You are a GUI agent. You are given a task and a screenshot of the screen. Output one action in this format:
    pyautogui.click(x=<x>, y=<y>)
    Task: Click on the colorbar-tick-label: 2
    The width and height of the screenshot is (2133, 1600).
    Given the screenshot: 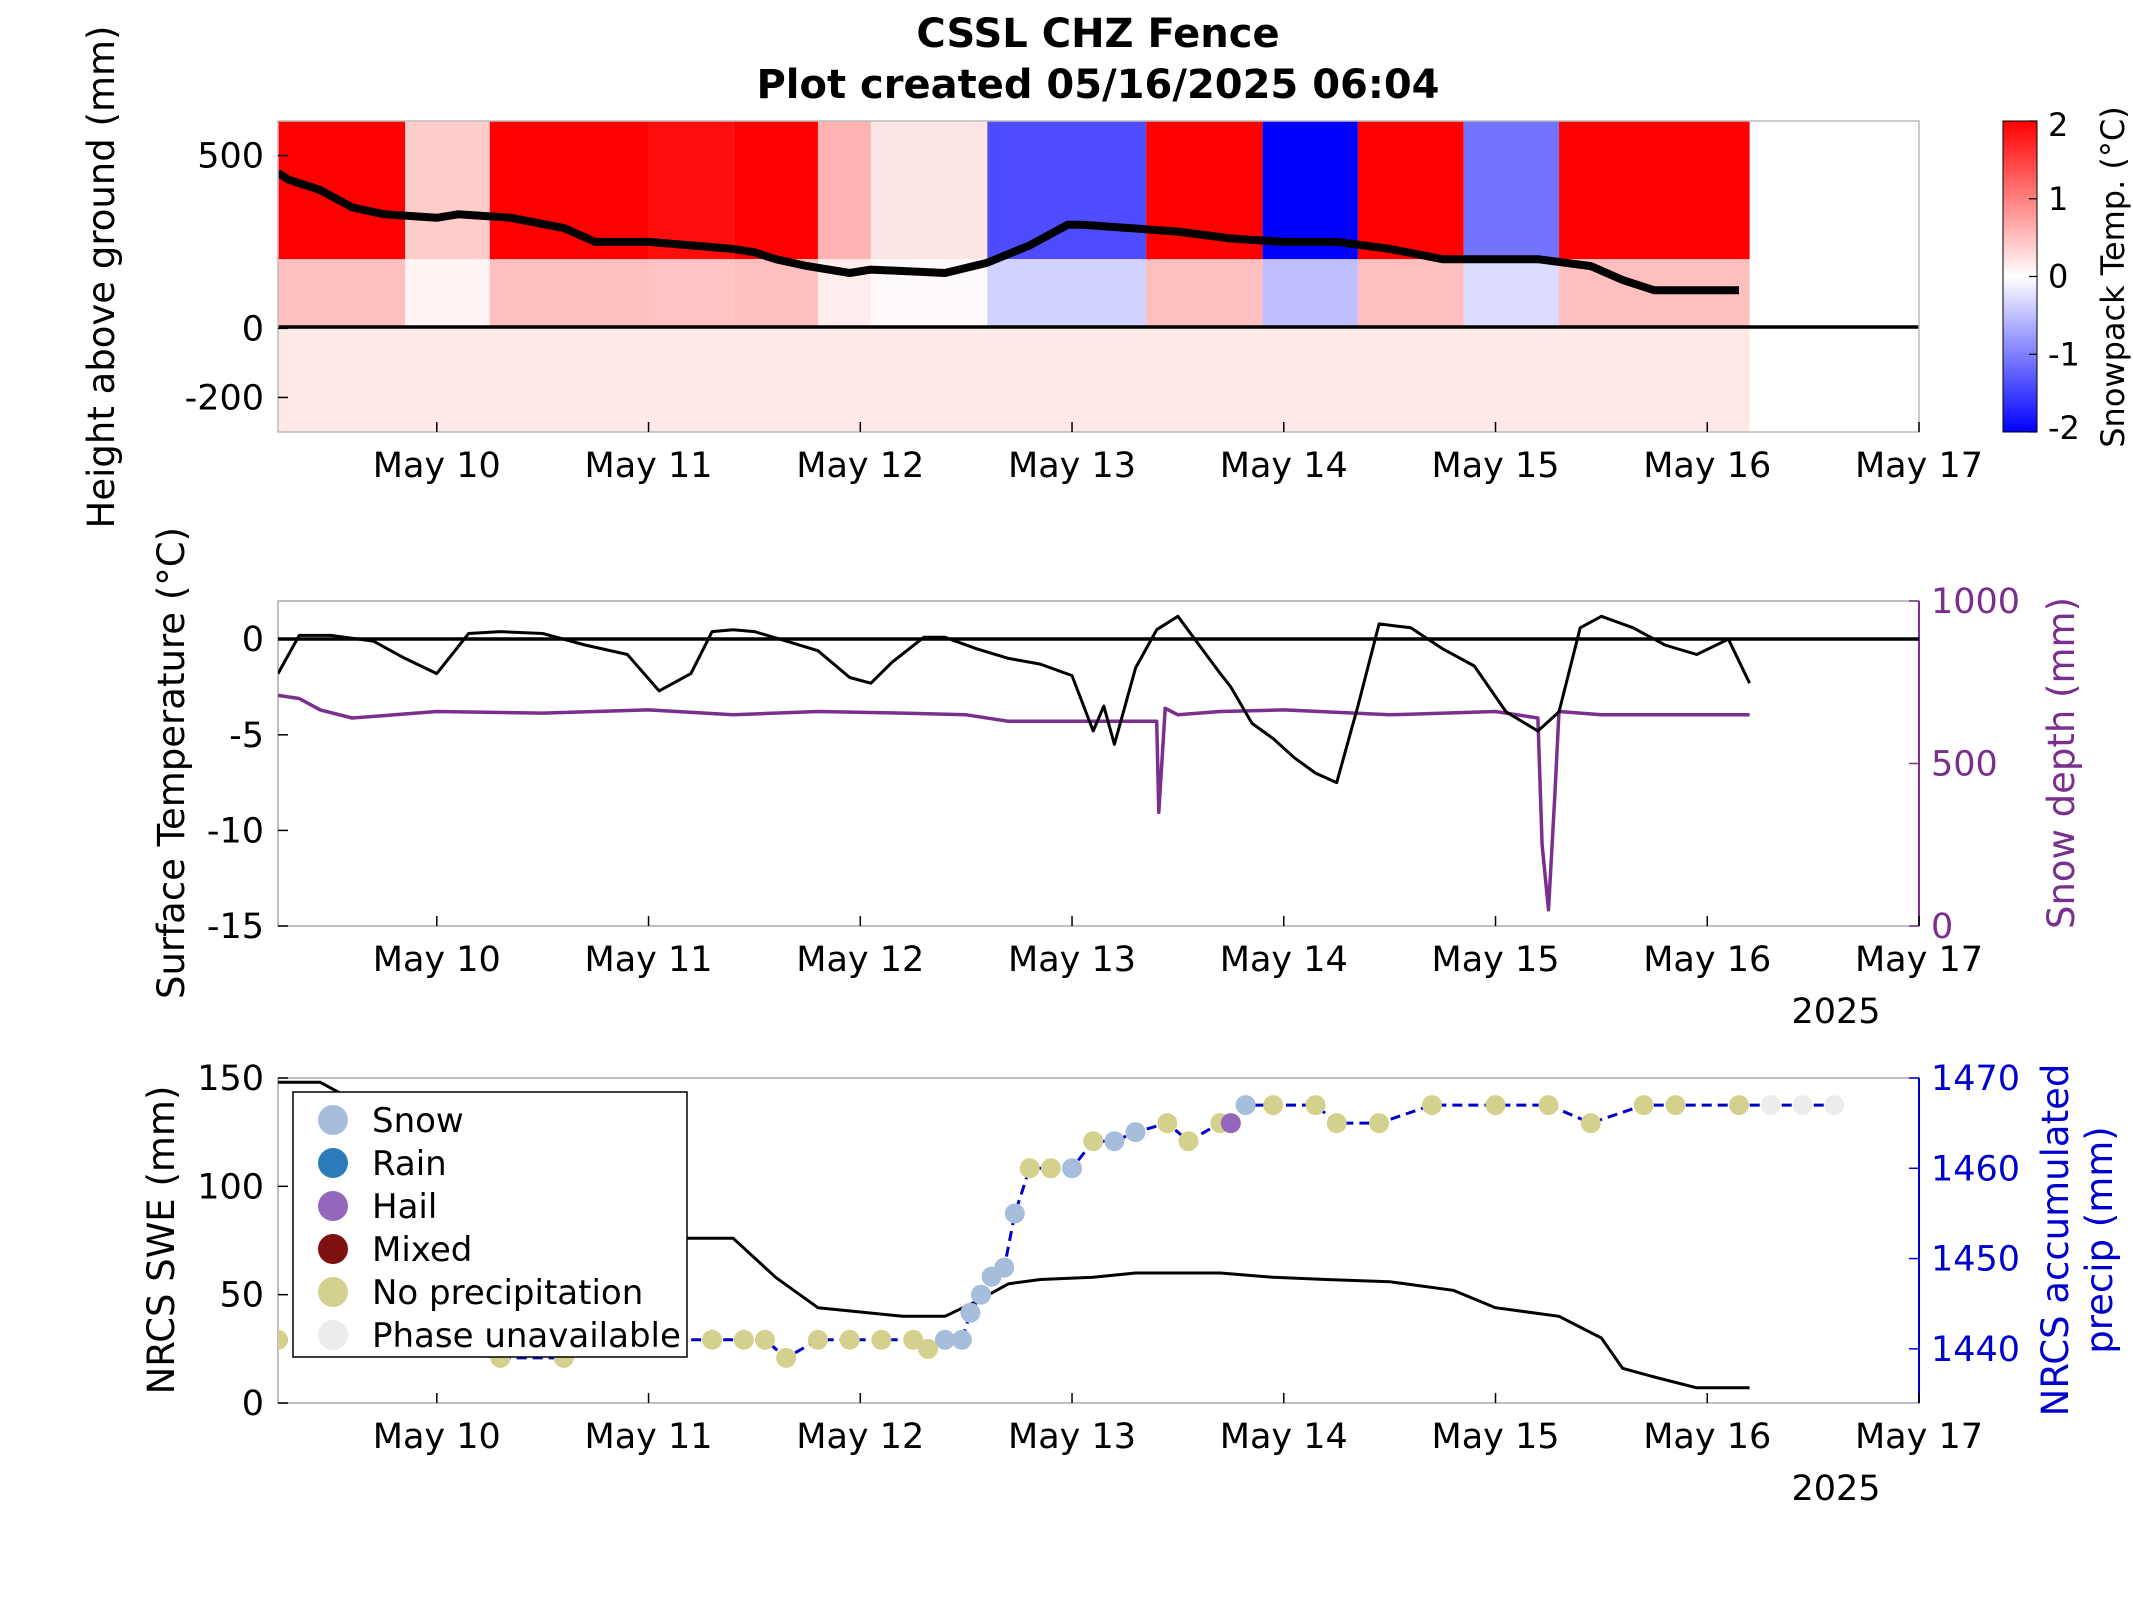 What is the action you would take?
    pyautogui.click(x=2058, y=125)
    